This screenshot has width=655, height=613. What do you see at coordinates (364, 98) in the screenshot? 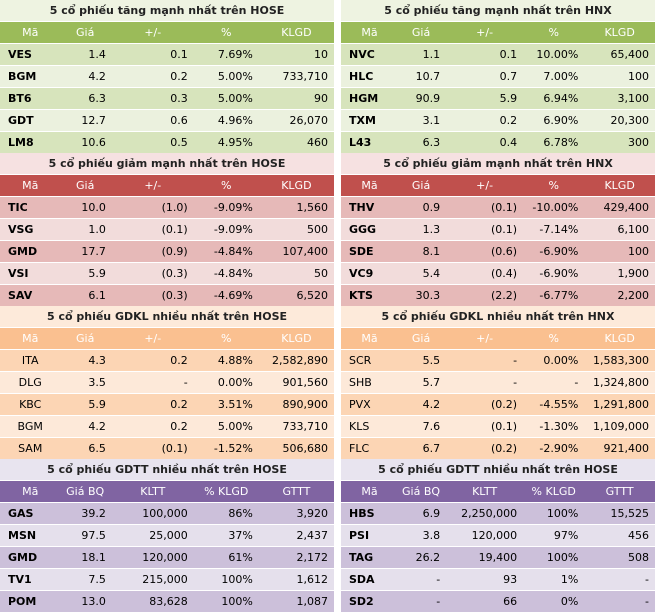
I see `ticker-cell: HGM` at bounding box center [364, 98].